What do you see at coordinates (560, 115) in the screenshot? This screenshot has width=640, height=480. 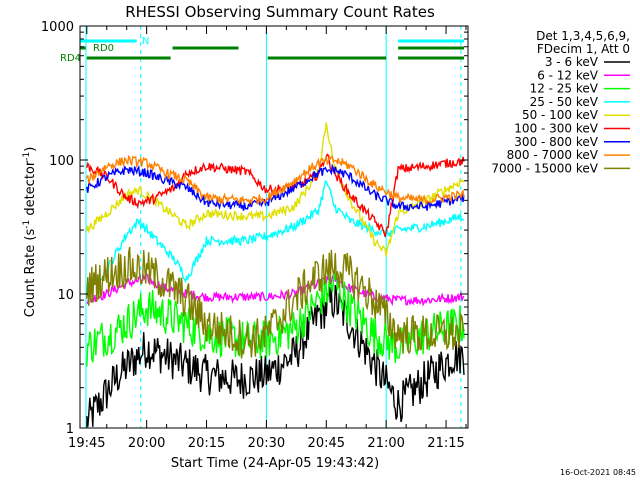 I see `legend-label: 50 - 100 keV` at bounding box center [560, 115].